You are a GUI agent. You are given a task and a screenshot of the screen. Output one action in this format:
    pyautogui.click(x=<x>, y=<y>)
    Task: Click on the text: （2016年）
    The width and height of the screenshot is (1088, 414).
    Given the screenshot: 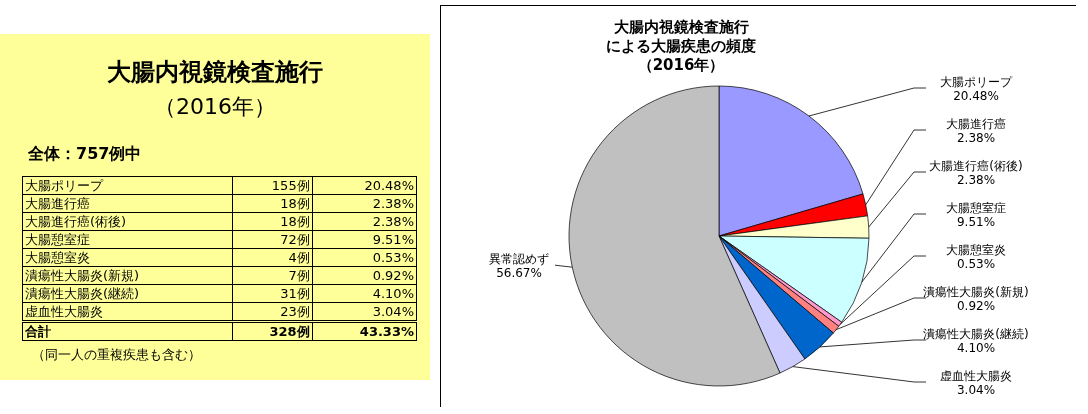 What is the action you would take?
    pyautogui.click(x=215, y=107)
    